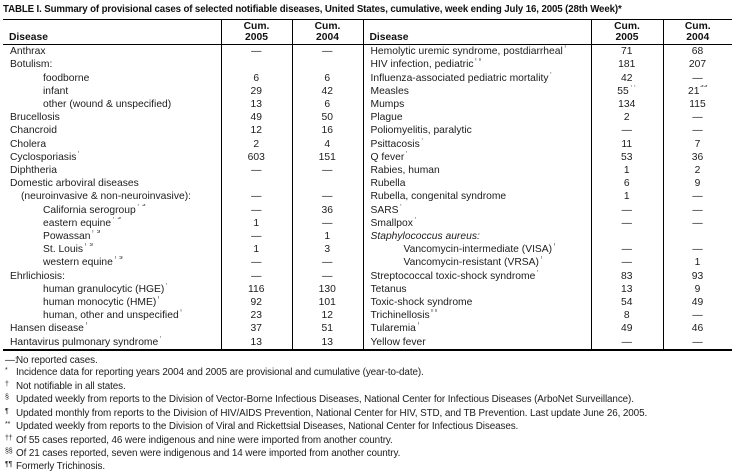 The image size is (733, 473). Describe the element at coordinates (422, 65) in the screenshot. I see `disease-label: HIV infection, pediatric` at that location.